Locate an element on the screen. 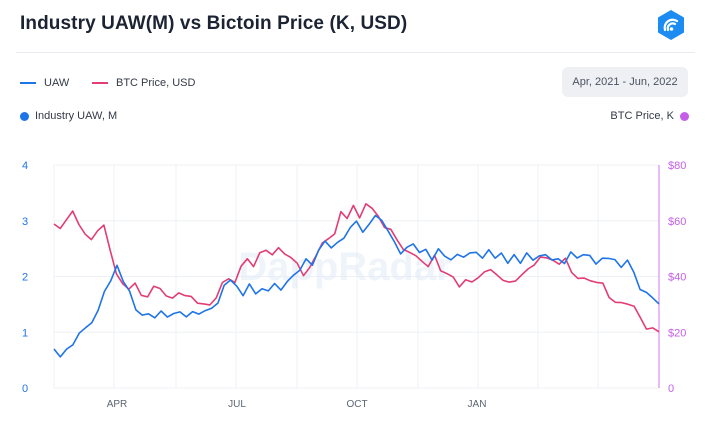  header-divider is located at coordinates (355, 52).